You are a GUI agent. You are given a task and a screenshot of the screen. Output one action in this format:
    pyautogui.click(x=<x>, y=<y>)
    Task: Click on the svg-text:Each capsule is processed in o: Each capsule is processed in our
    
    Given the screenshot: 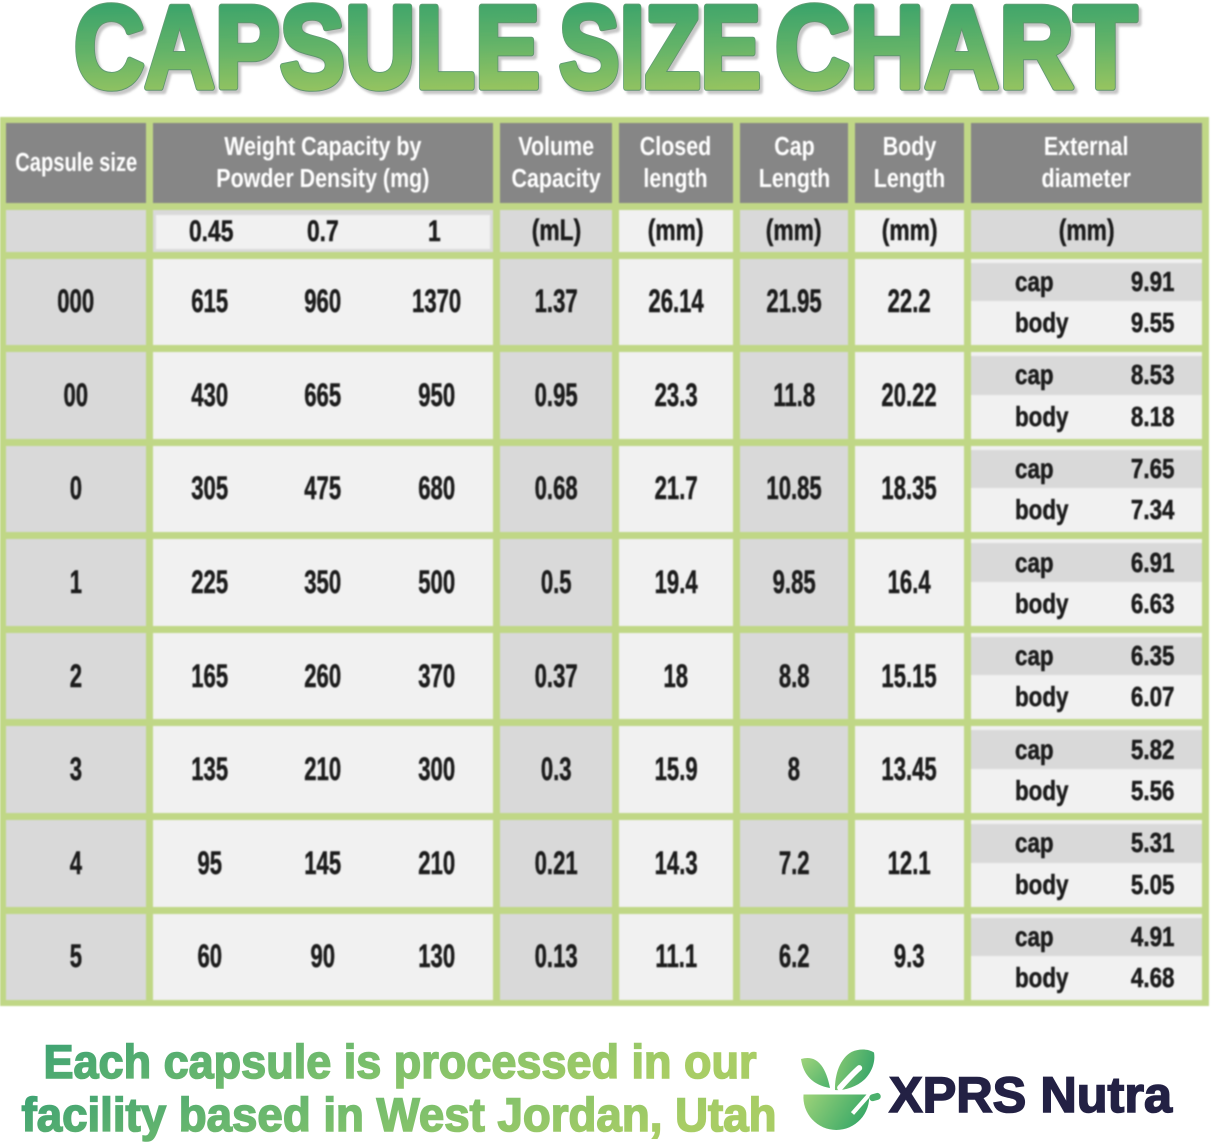 What is the action you would take?
    pyautogui.click(x=400, y=1061)
    